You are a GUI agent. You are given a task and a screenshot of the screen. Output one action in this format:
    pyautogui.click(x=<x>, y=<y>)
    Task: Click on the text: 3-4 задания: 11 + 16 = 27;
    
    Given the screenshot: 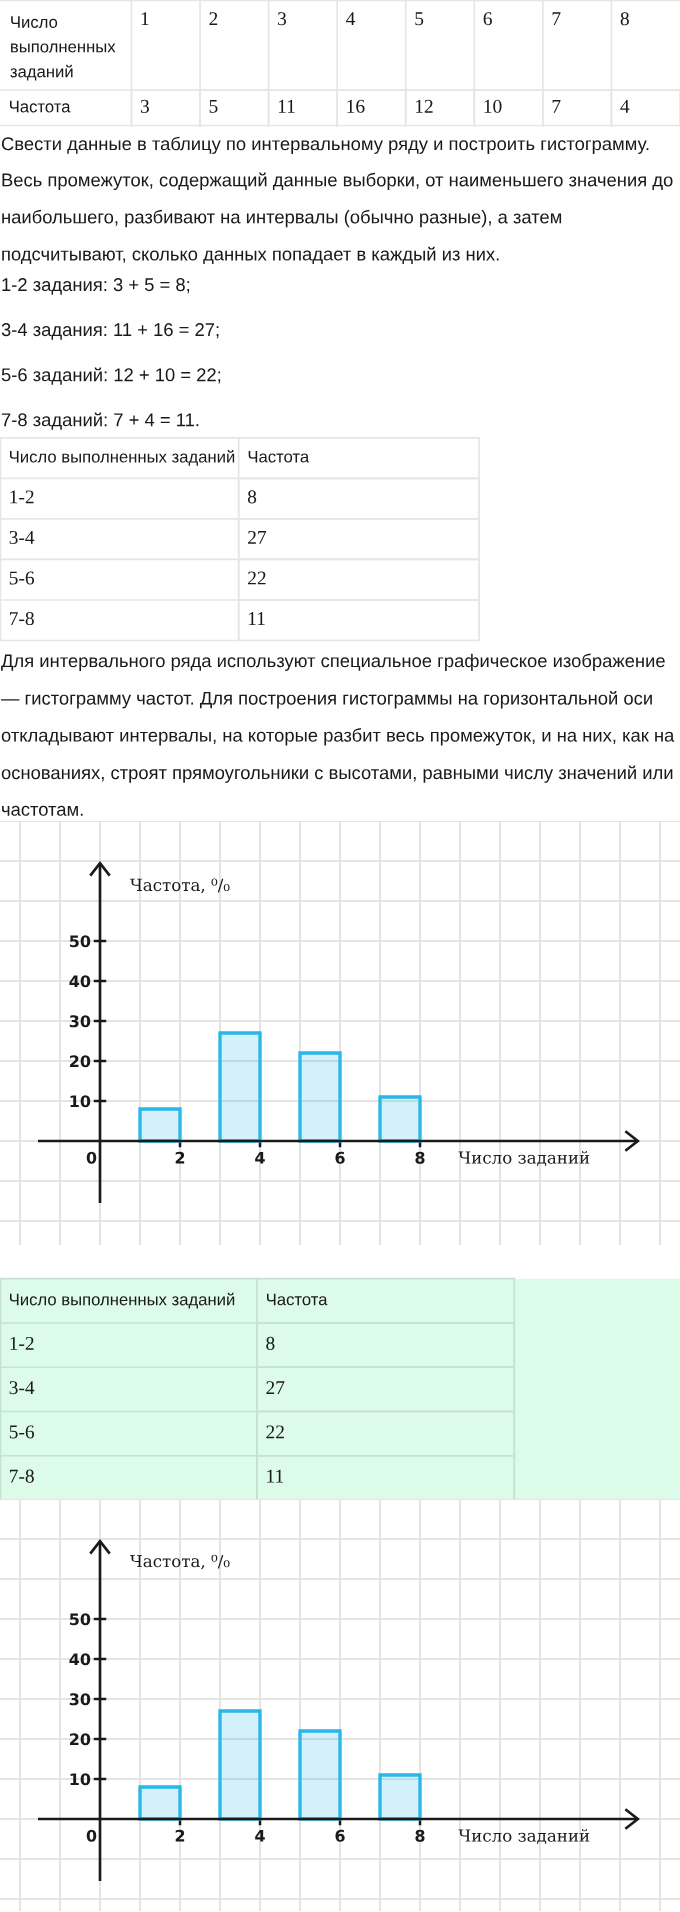 What is the action you would take?
    pyautogui.click(x=110, y=331)
    